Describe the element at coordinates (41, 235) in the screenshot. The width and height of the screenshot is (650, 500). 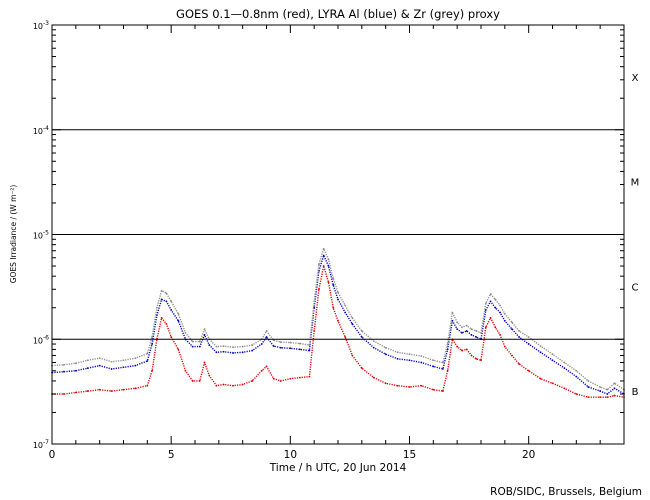
I see `y-tick-label: 10⁻⁵` at that location.